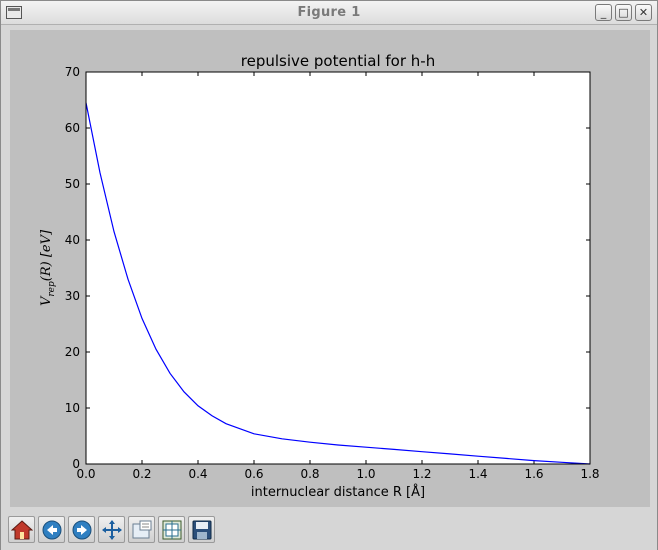 Image resolution: width=658 pixels, height=550 pixels. What do you see at coordinates (338, 492) in the screenshot?
I see `x-axis-label: internuclear distance R [Å]` at bounding box center [338, 492].